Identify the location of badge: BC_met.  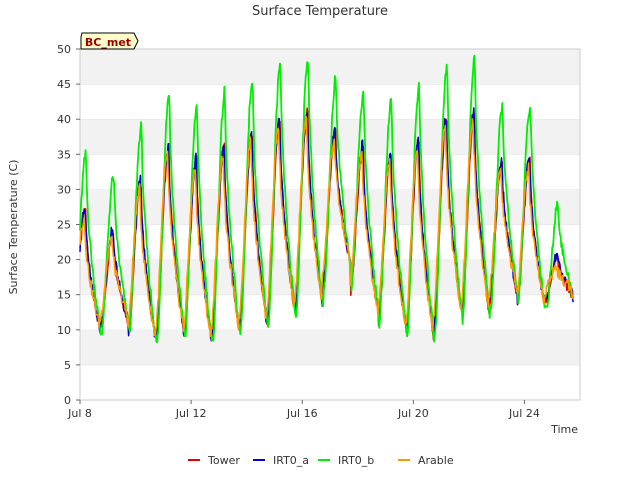
(109, 41).